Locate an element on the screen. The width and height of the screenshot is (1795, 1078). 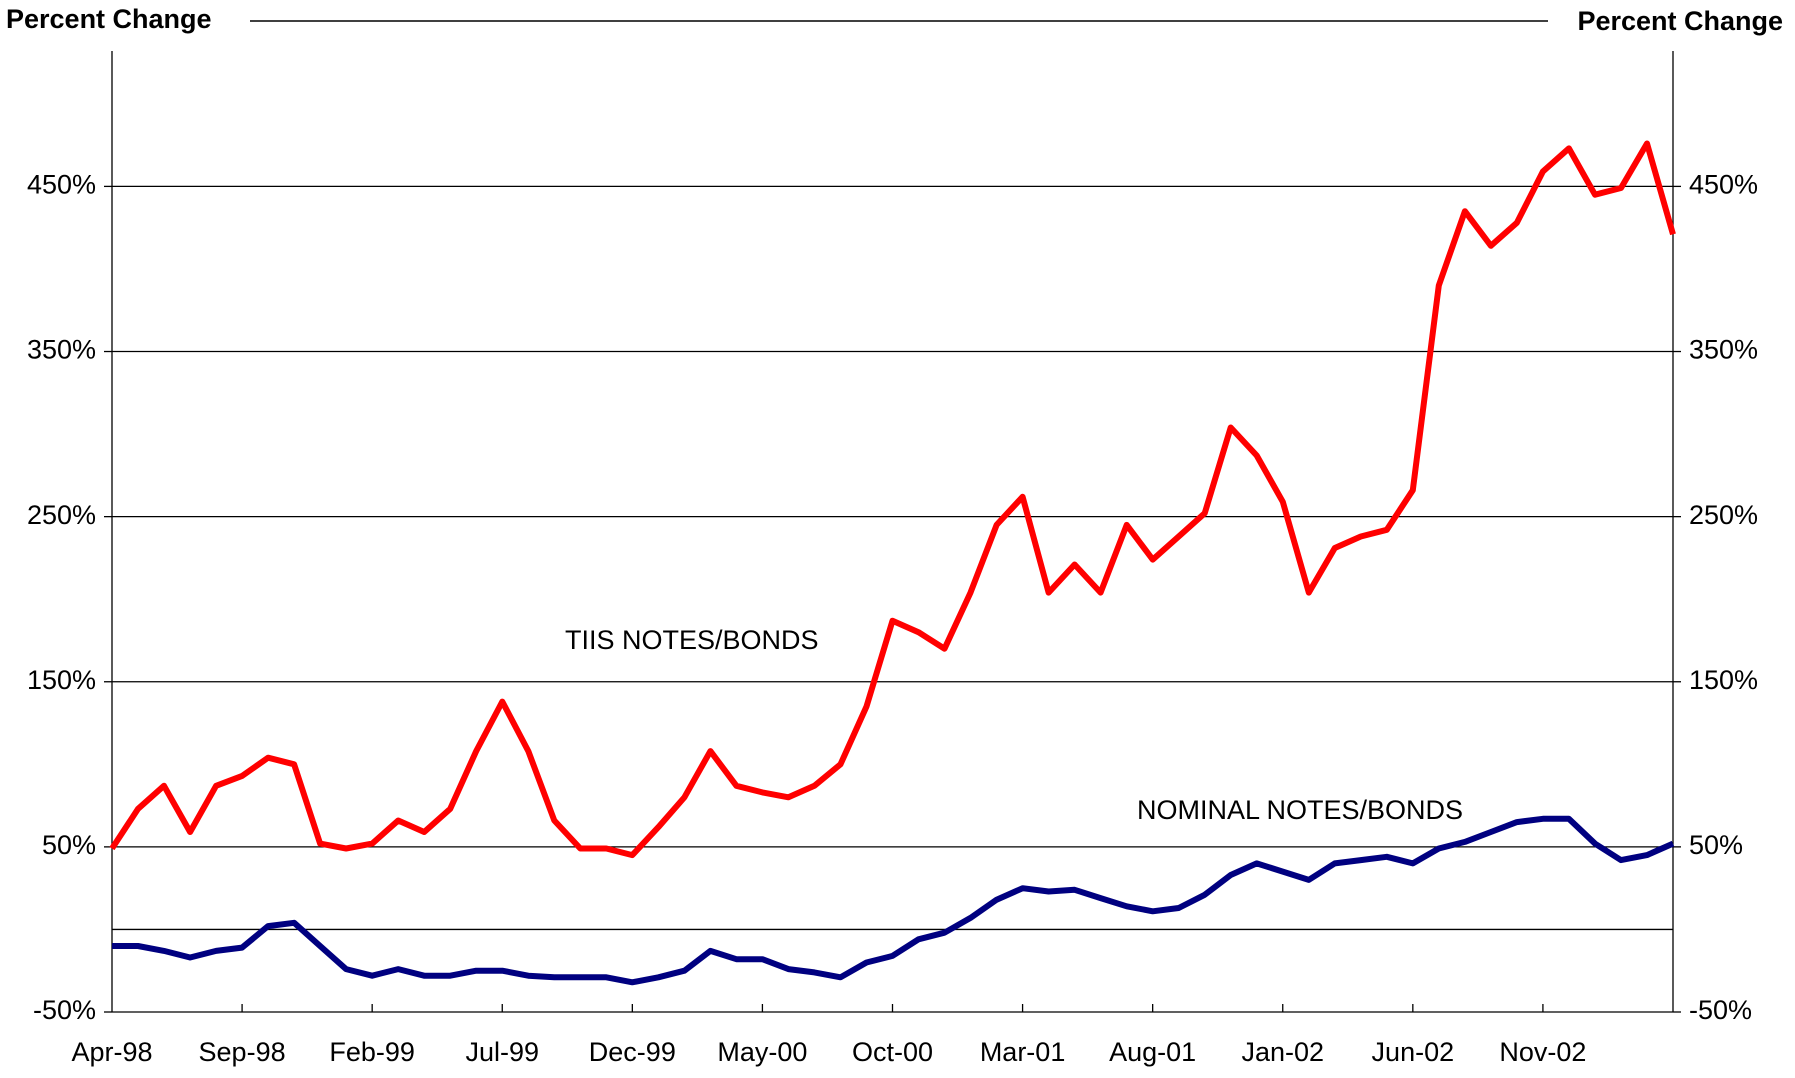
x-tick-label: Oct-00 is located at coordinates (892, 1052).